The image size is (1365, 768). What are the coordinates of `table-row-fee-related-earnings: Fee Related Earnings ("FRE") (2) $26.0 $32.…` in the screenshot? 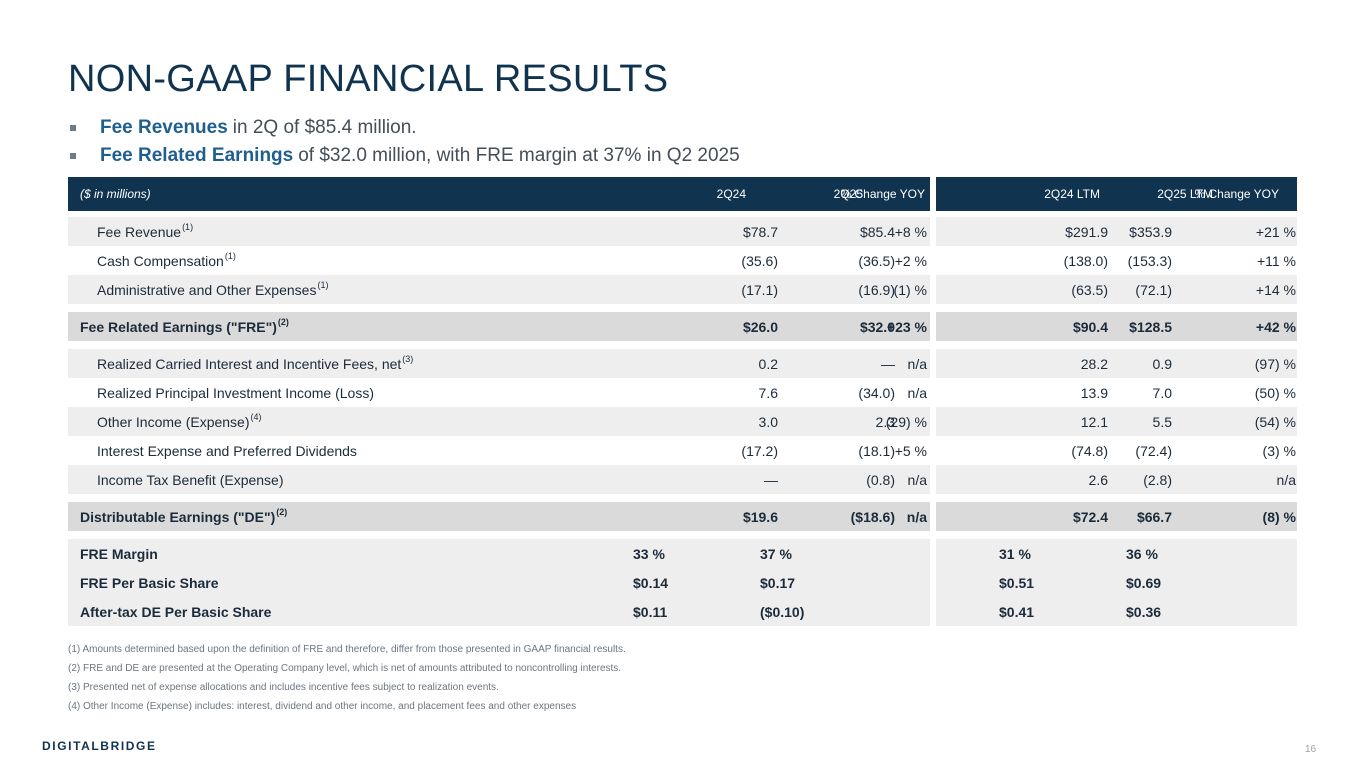 It's located at (682, 326).